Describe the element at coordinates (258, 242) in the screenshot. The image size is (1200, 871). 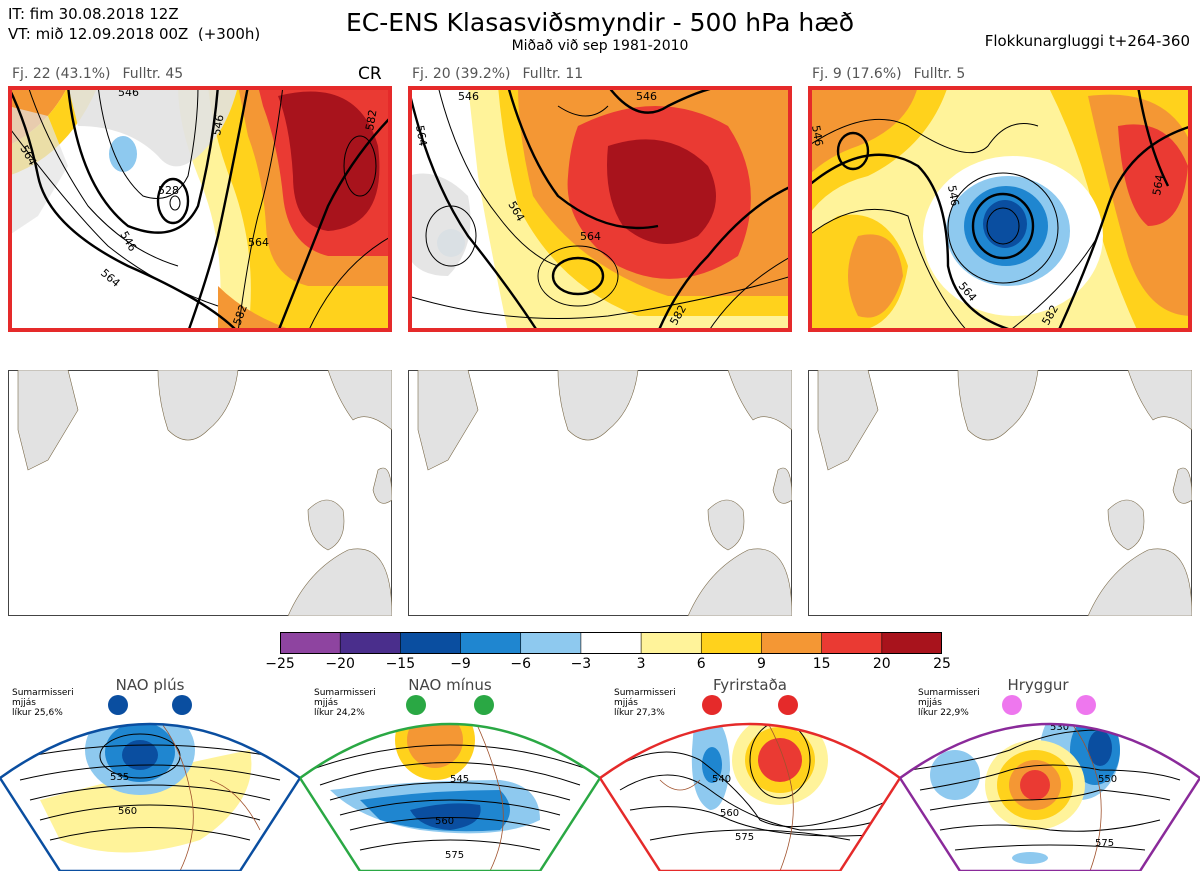
I see `cluster-1-contour-label: 564` at that location.